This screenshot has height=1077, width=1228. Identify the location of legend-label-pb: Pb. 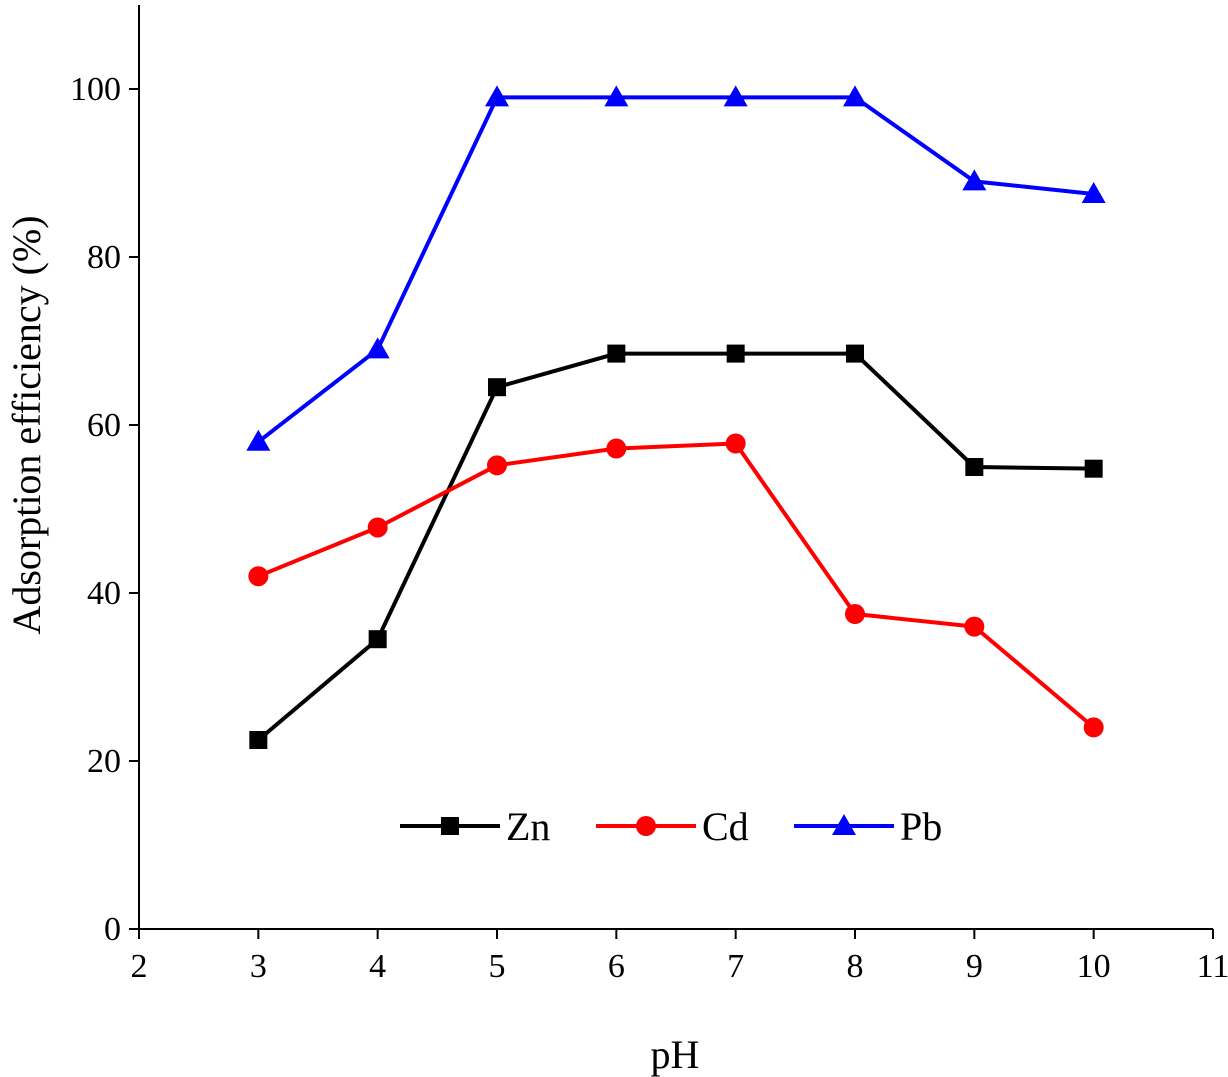
(921, 826).